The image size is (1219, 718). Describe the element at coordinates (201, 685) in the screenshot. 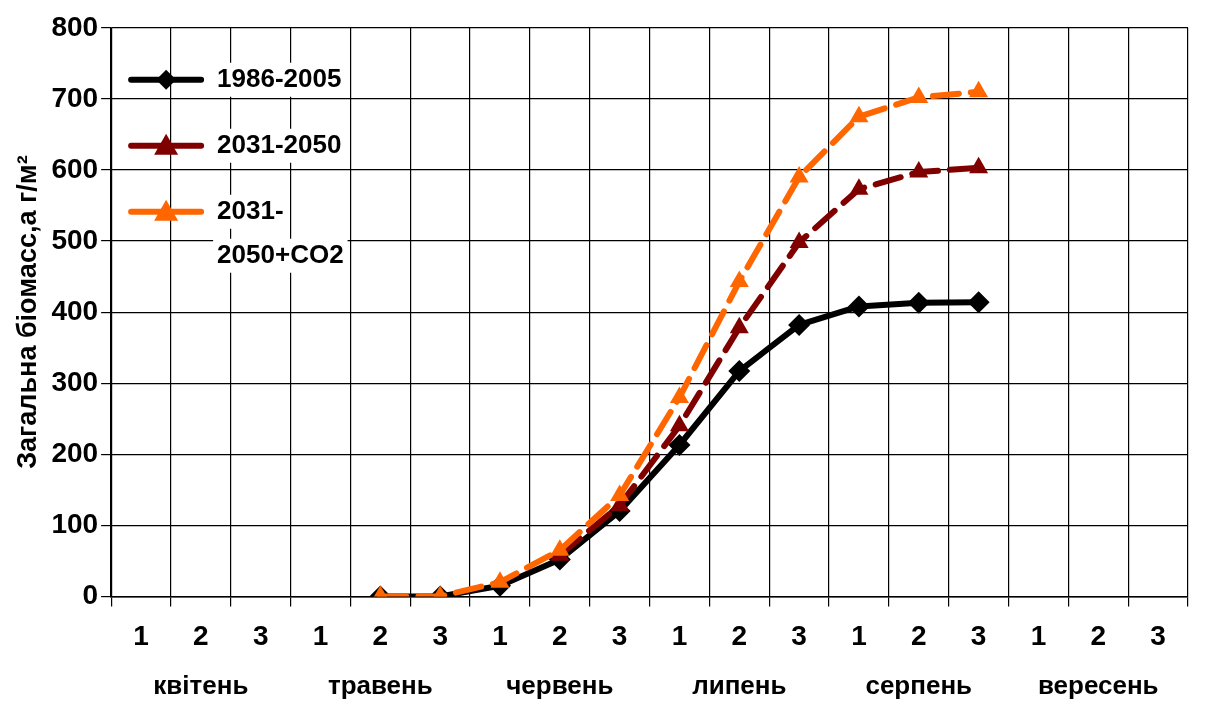

I see `text: квітень` at that location.